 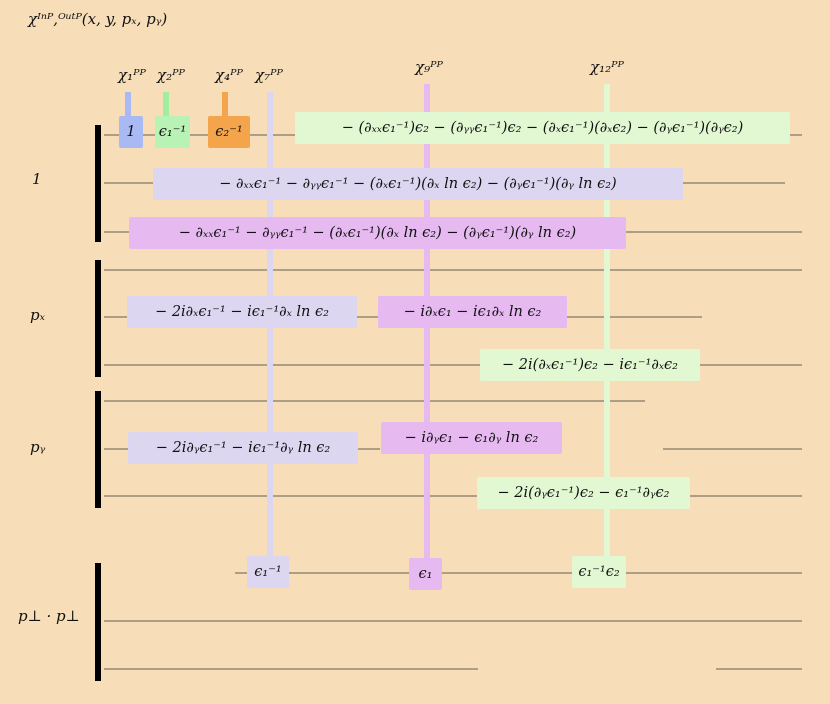 I want to click on term-box: − 2i∂ₓϵ₁⁻¹ − iϵ₁⁻¹∂ₓ ln ϵ₂, so click(x=242, y=312).